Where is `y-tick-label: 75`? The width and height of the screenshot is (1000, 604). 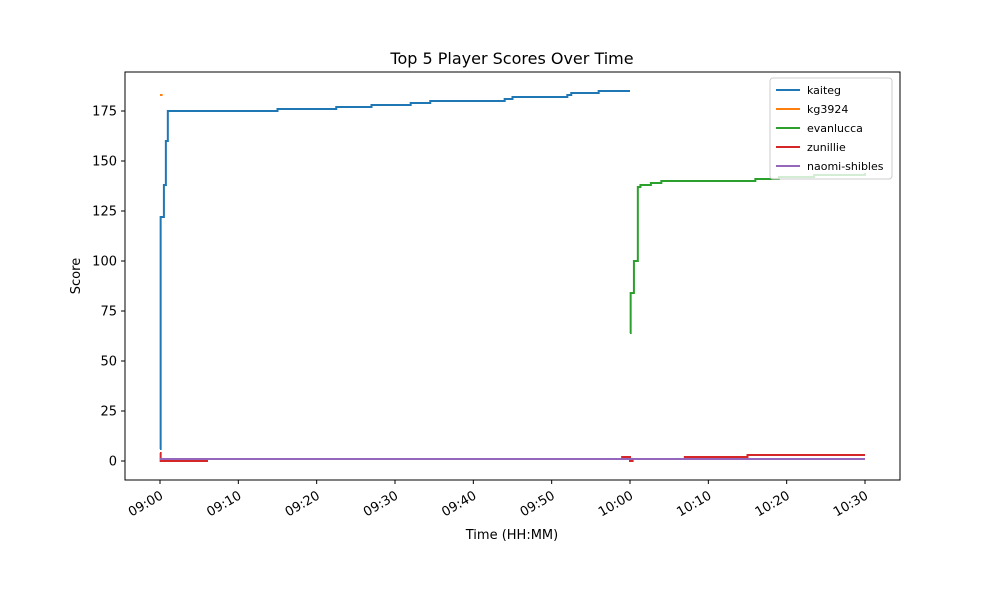 y-tick-label: 75 is located at coordinates (108, 312).